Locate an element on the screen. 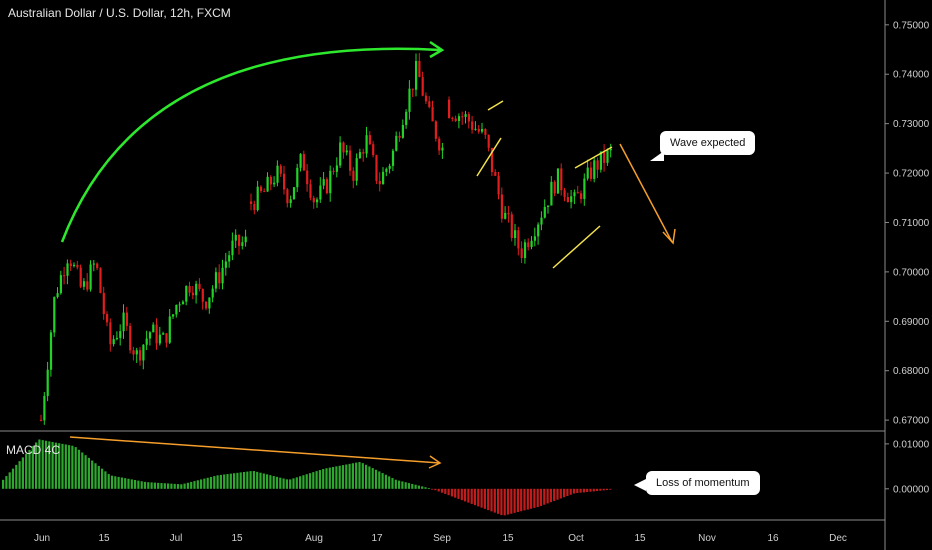  uptrend-arc is located at coordinates (250, 145).